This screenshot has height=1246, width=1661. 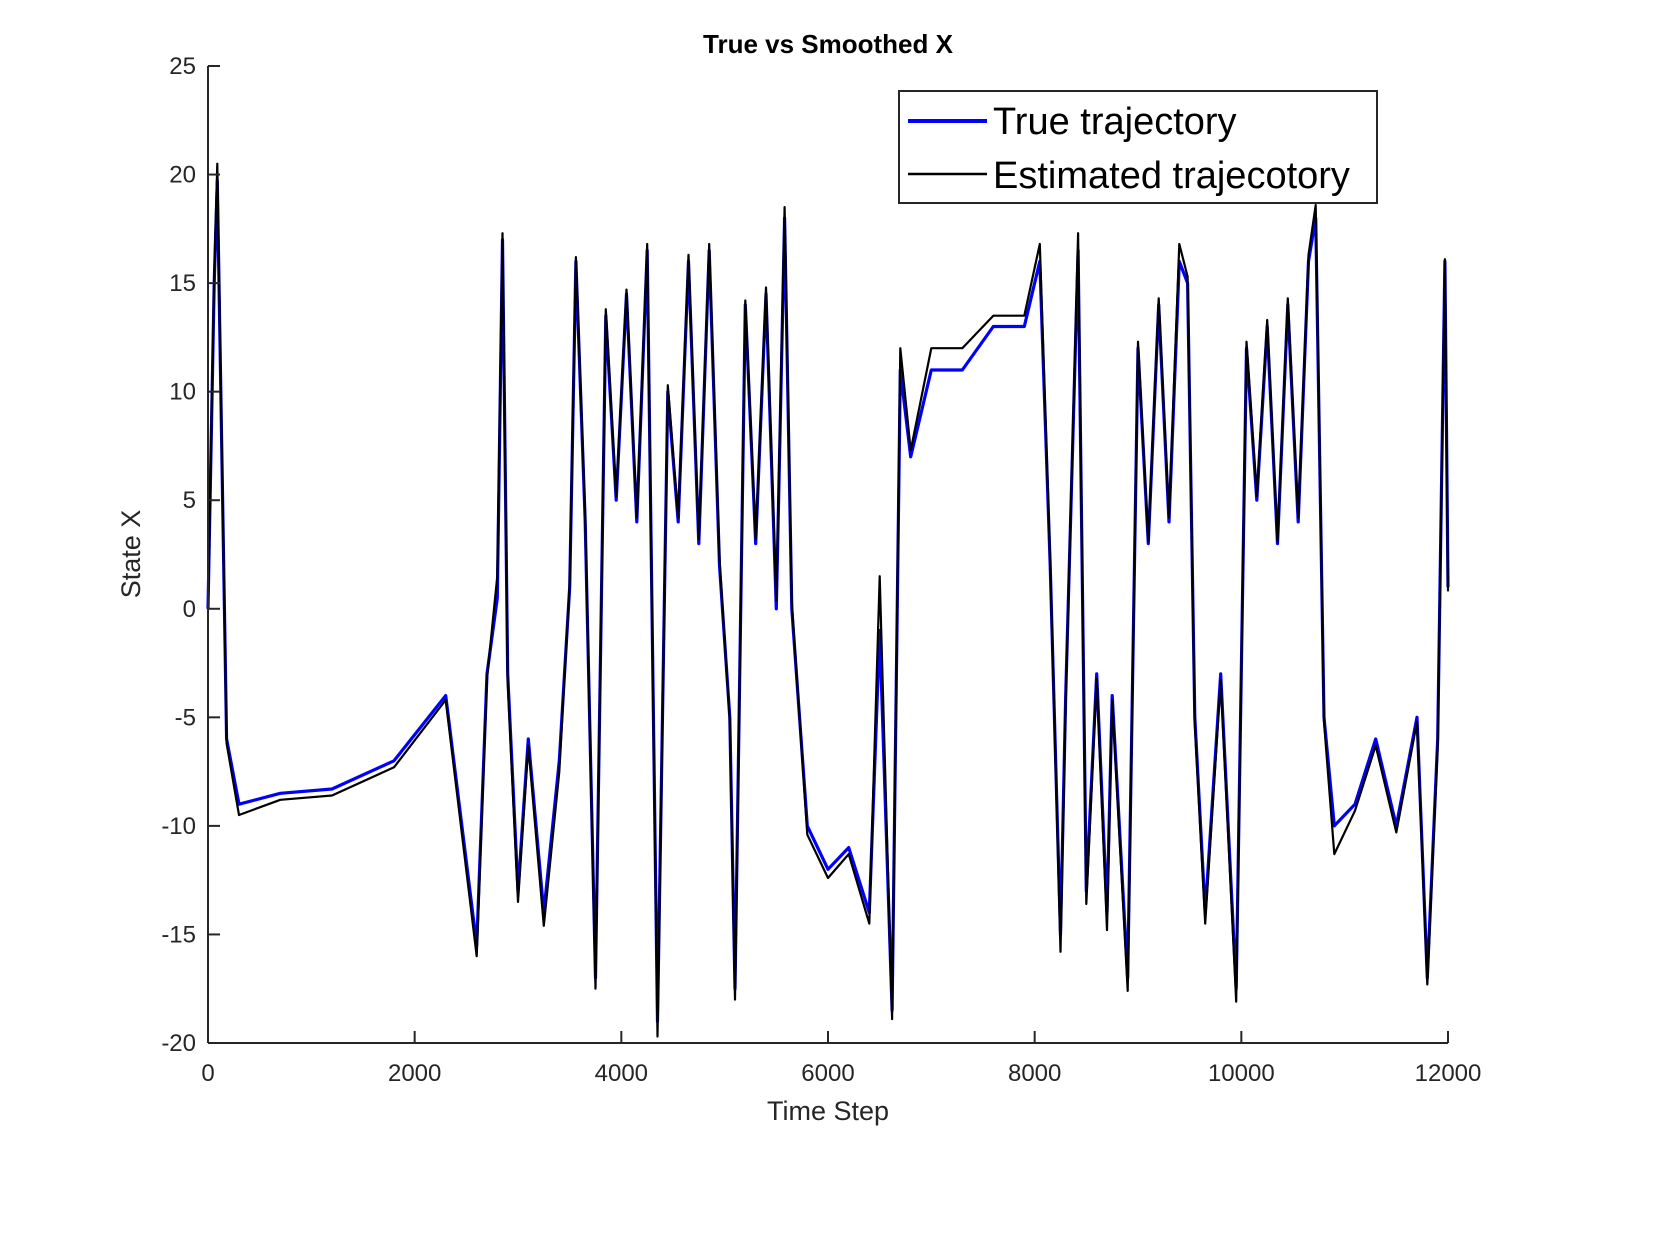 What do you see at coordinates (1241, 1073) in the screenshot?
I see `x-tick-label: 10000` at bounding box center [1241, 1073].